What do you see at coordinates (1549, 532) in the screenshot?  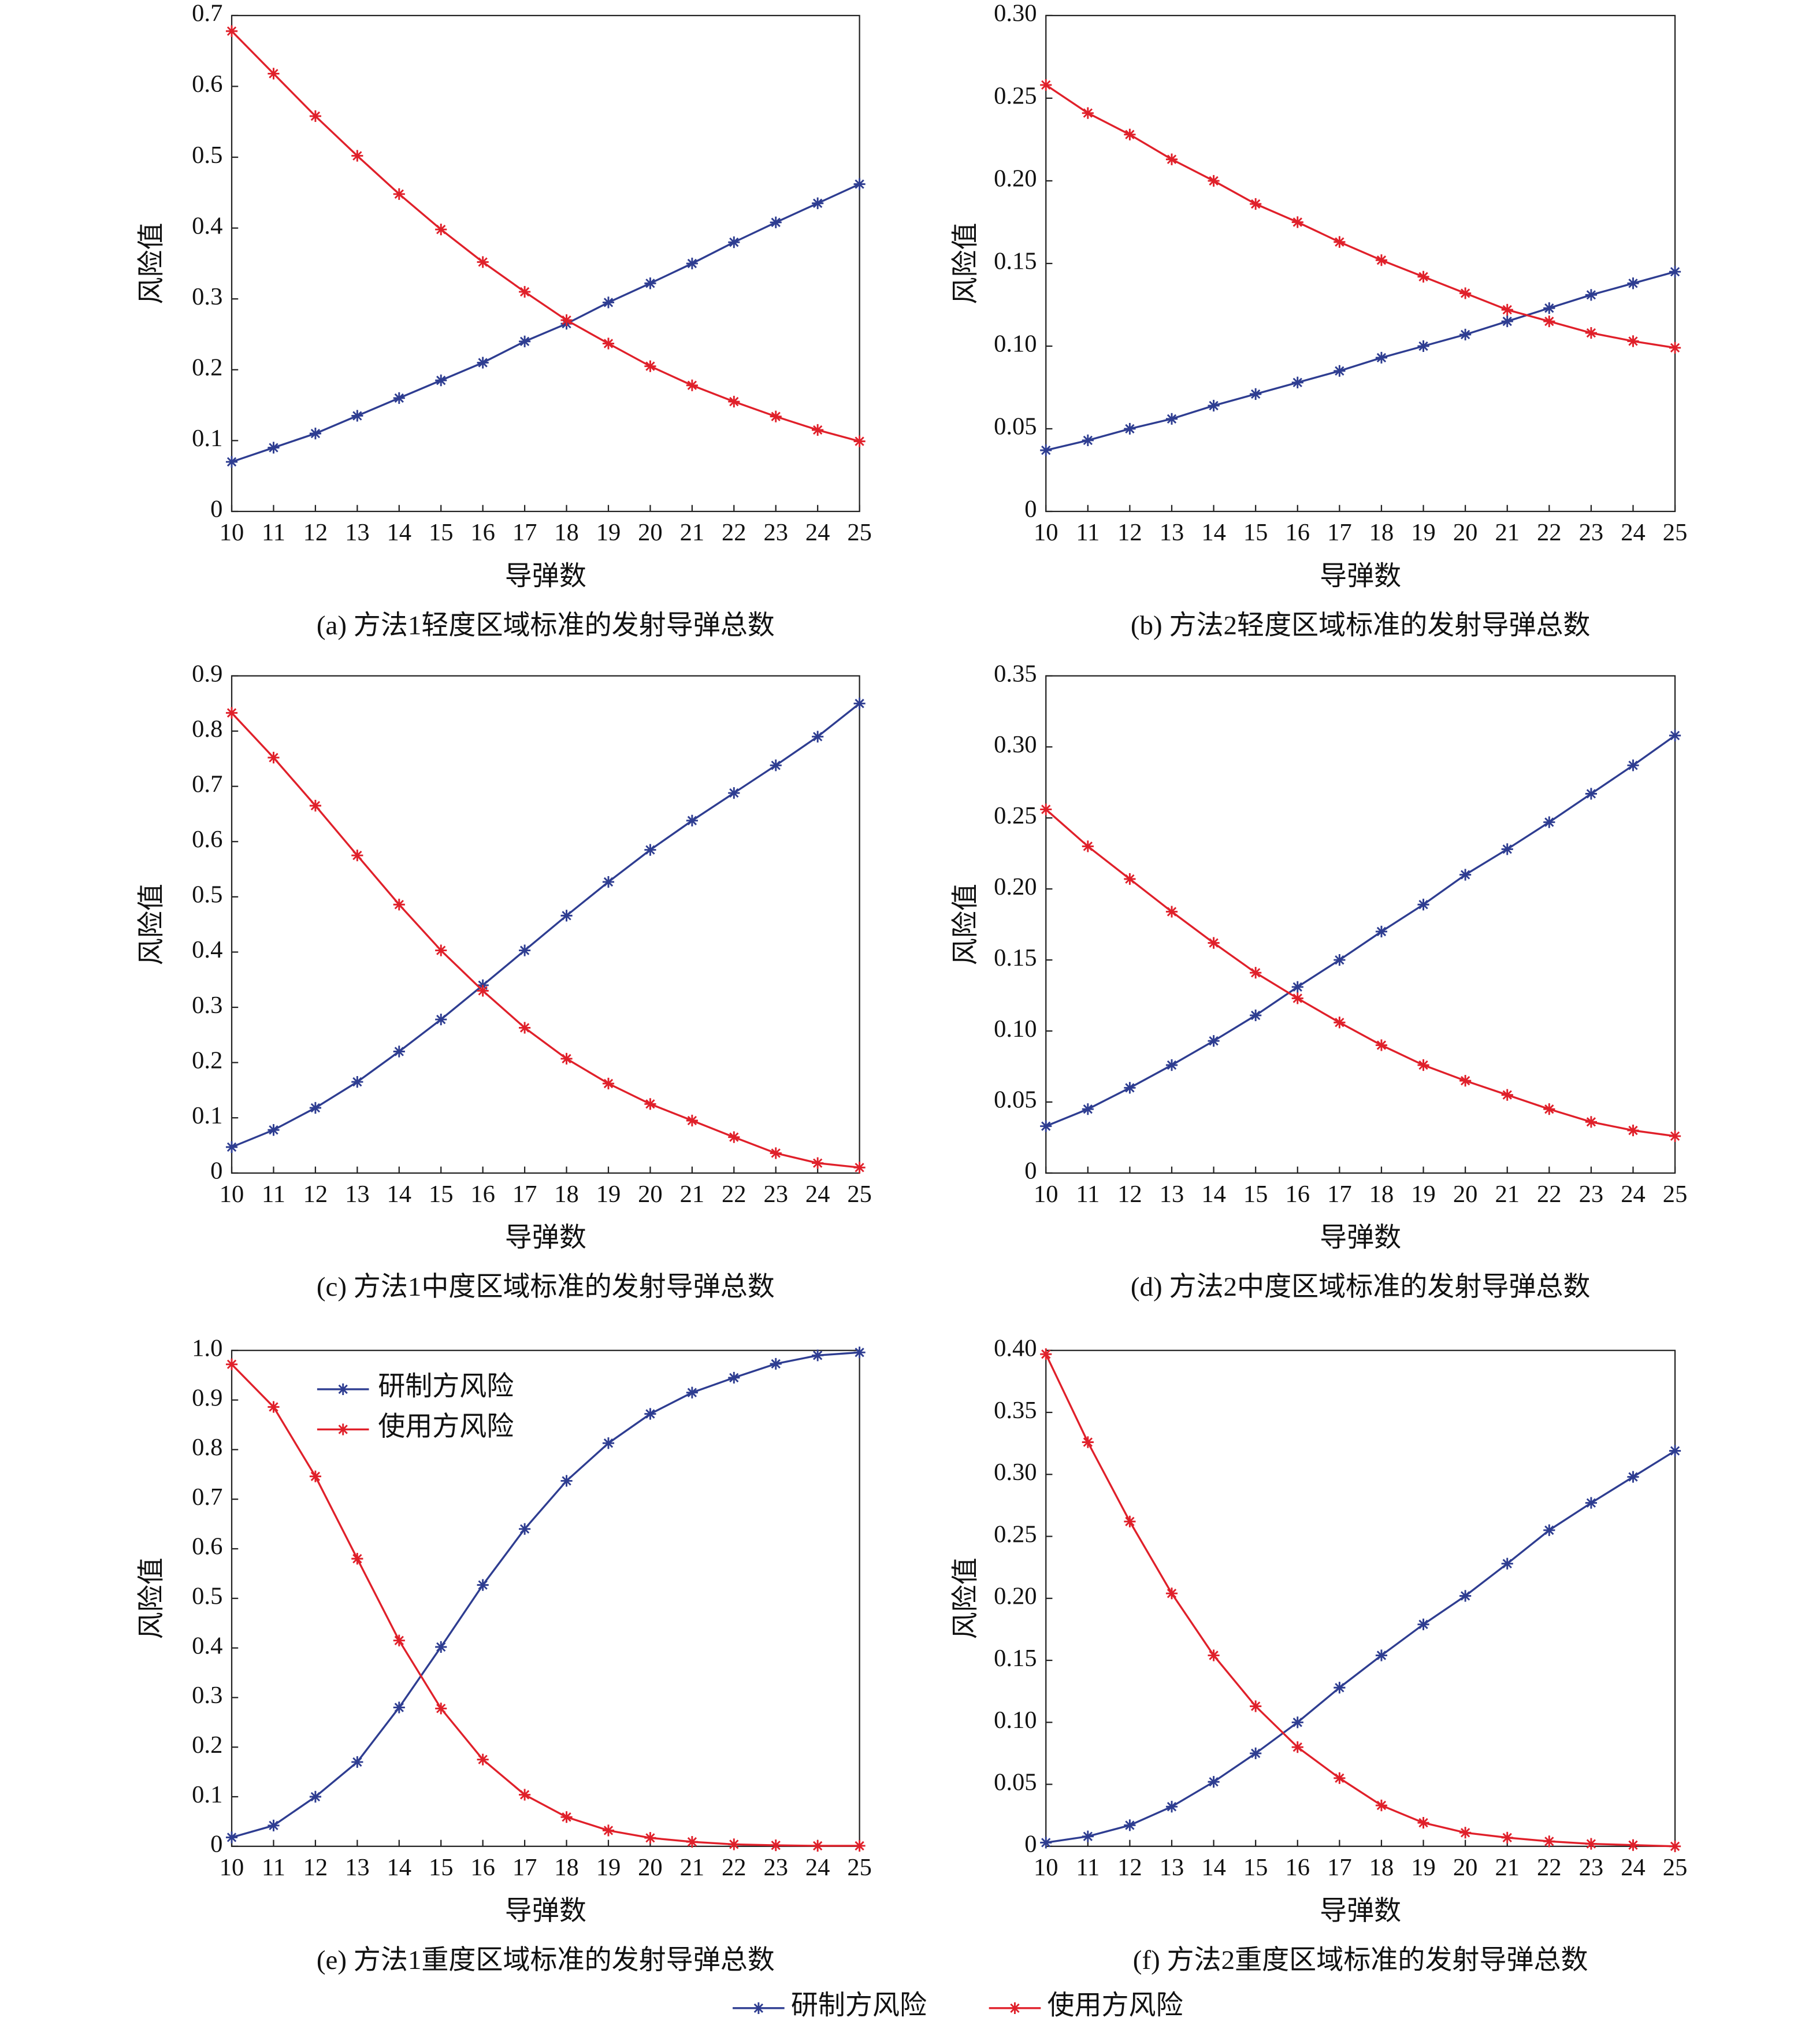 I see `x-tick-label: 22` at bounding box center [1549, 532].